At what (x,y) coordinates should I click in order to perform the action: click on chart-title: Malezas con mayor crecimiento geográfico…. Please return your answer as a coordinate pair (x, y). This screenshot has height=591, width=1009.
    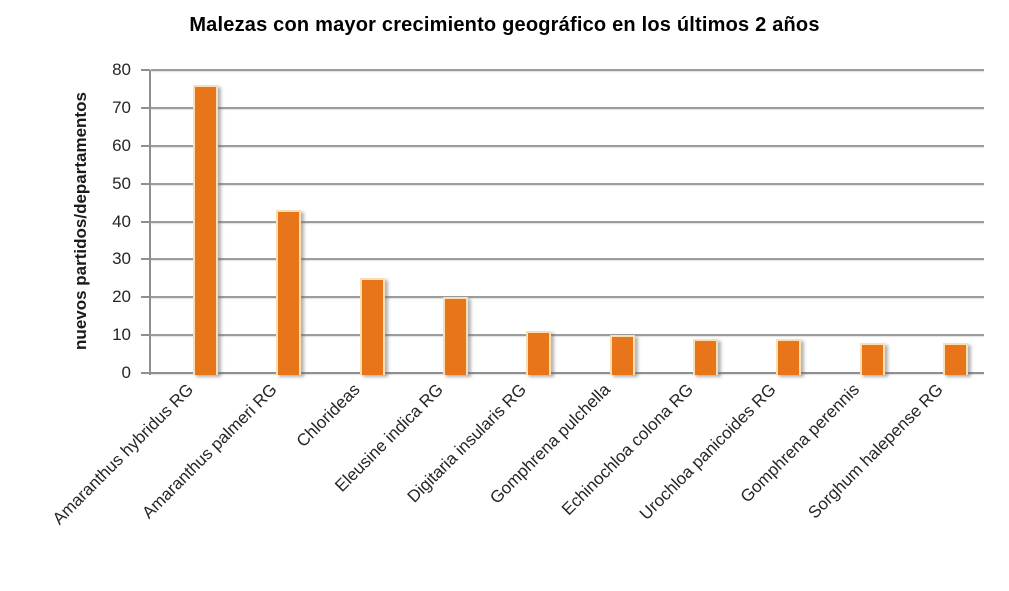
    Looking at the image, I should click on (504, 25).